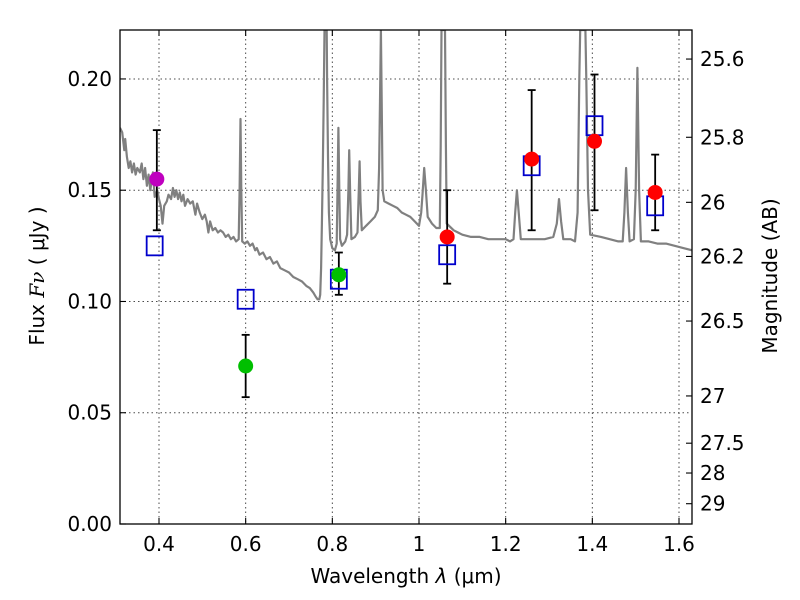 This screenshot has height=600, width=800. Describe the element at coordinates (722, 137) in the screenshot. I see `y2-tick-label: 25.8` at that location.